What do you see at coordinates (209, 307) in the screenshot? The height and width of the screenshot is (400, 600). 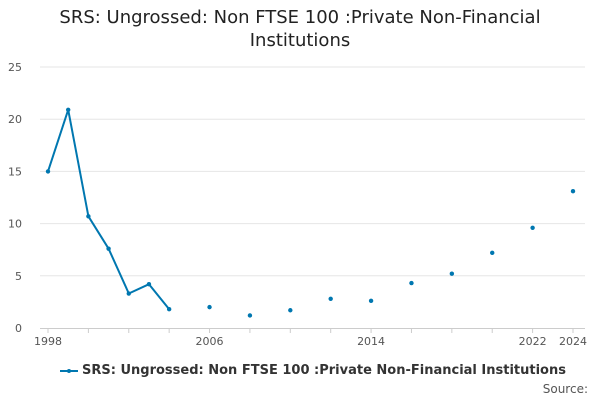 I see `data-point-2006` at bounding box center [209, 307].